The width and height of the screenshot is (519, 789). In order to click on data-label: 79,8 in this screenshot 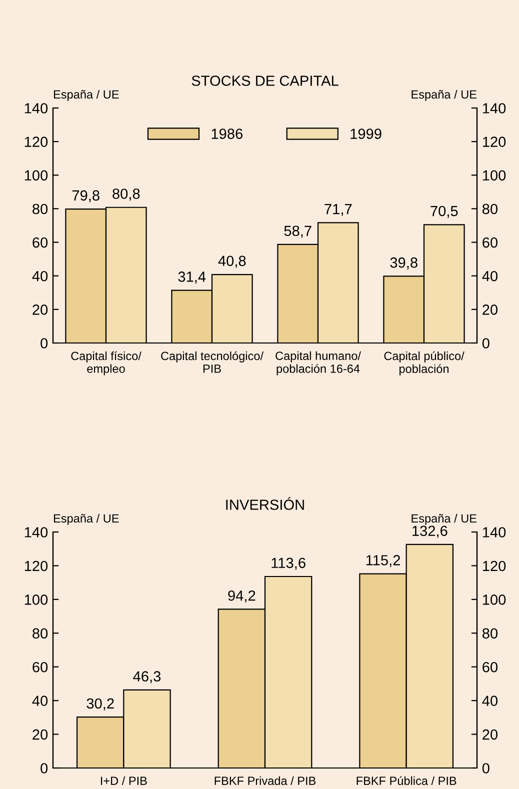, I will do `click(86, 196)`.